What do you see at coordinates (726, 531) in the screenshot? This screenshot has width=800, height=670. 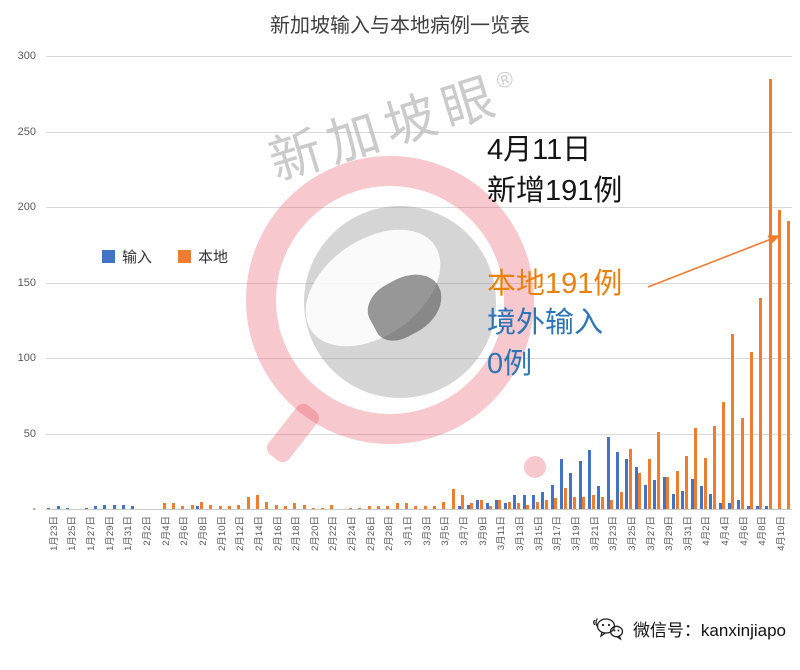 I see `x-axis-tick-label: 4月4日` at bounding box center [726, 531].